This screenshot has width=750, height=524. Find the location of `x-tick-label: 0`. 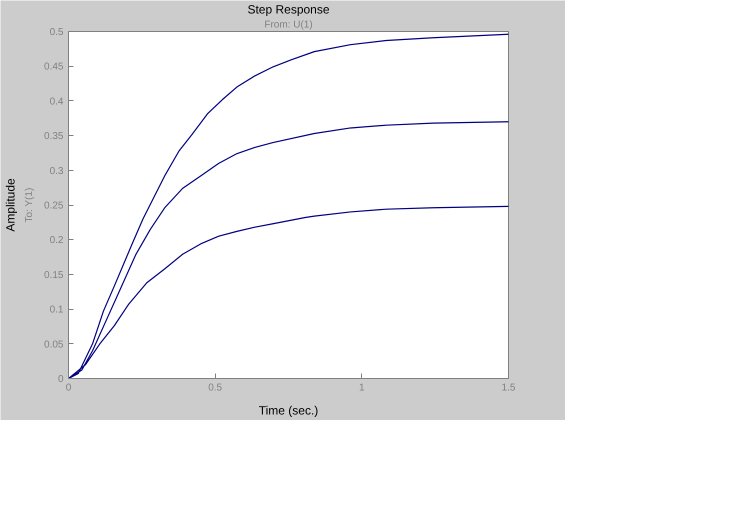

x-tick-label: 0 is located at coordinates (69, 388).